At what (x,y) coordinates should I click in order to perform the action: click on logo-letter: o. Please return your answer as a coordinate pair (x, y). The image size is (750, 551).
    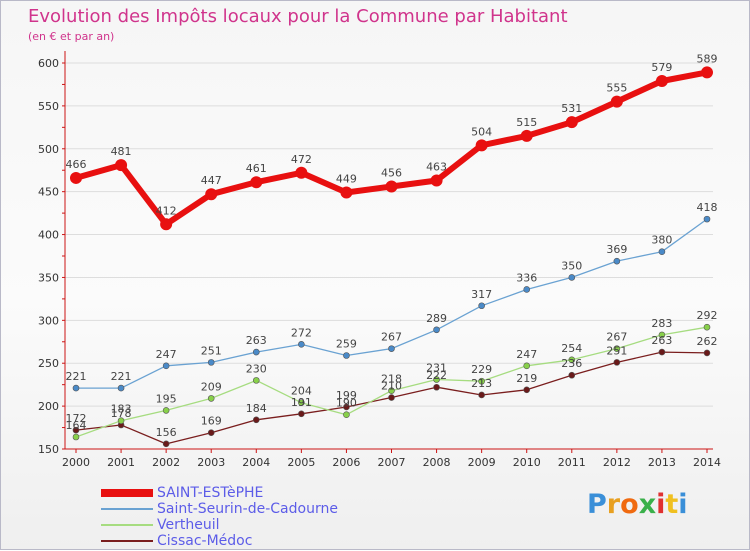
    Looking at the image, I should click on (629, 504).